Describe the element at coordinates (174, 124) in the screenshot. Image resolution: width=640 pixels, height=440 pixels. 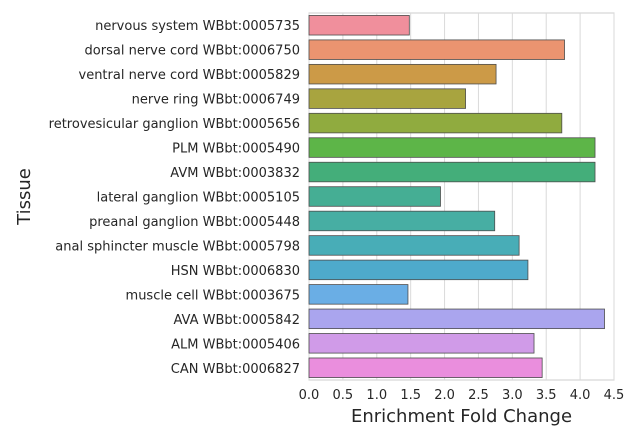
I see `category-label: retrovesicular ganglion WBbt:0005656` at that location.